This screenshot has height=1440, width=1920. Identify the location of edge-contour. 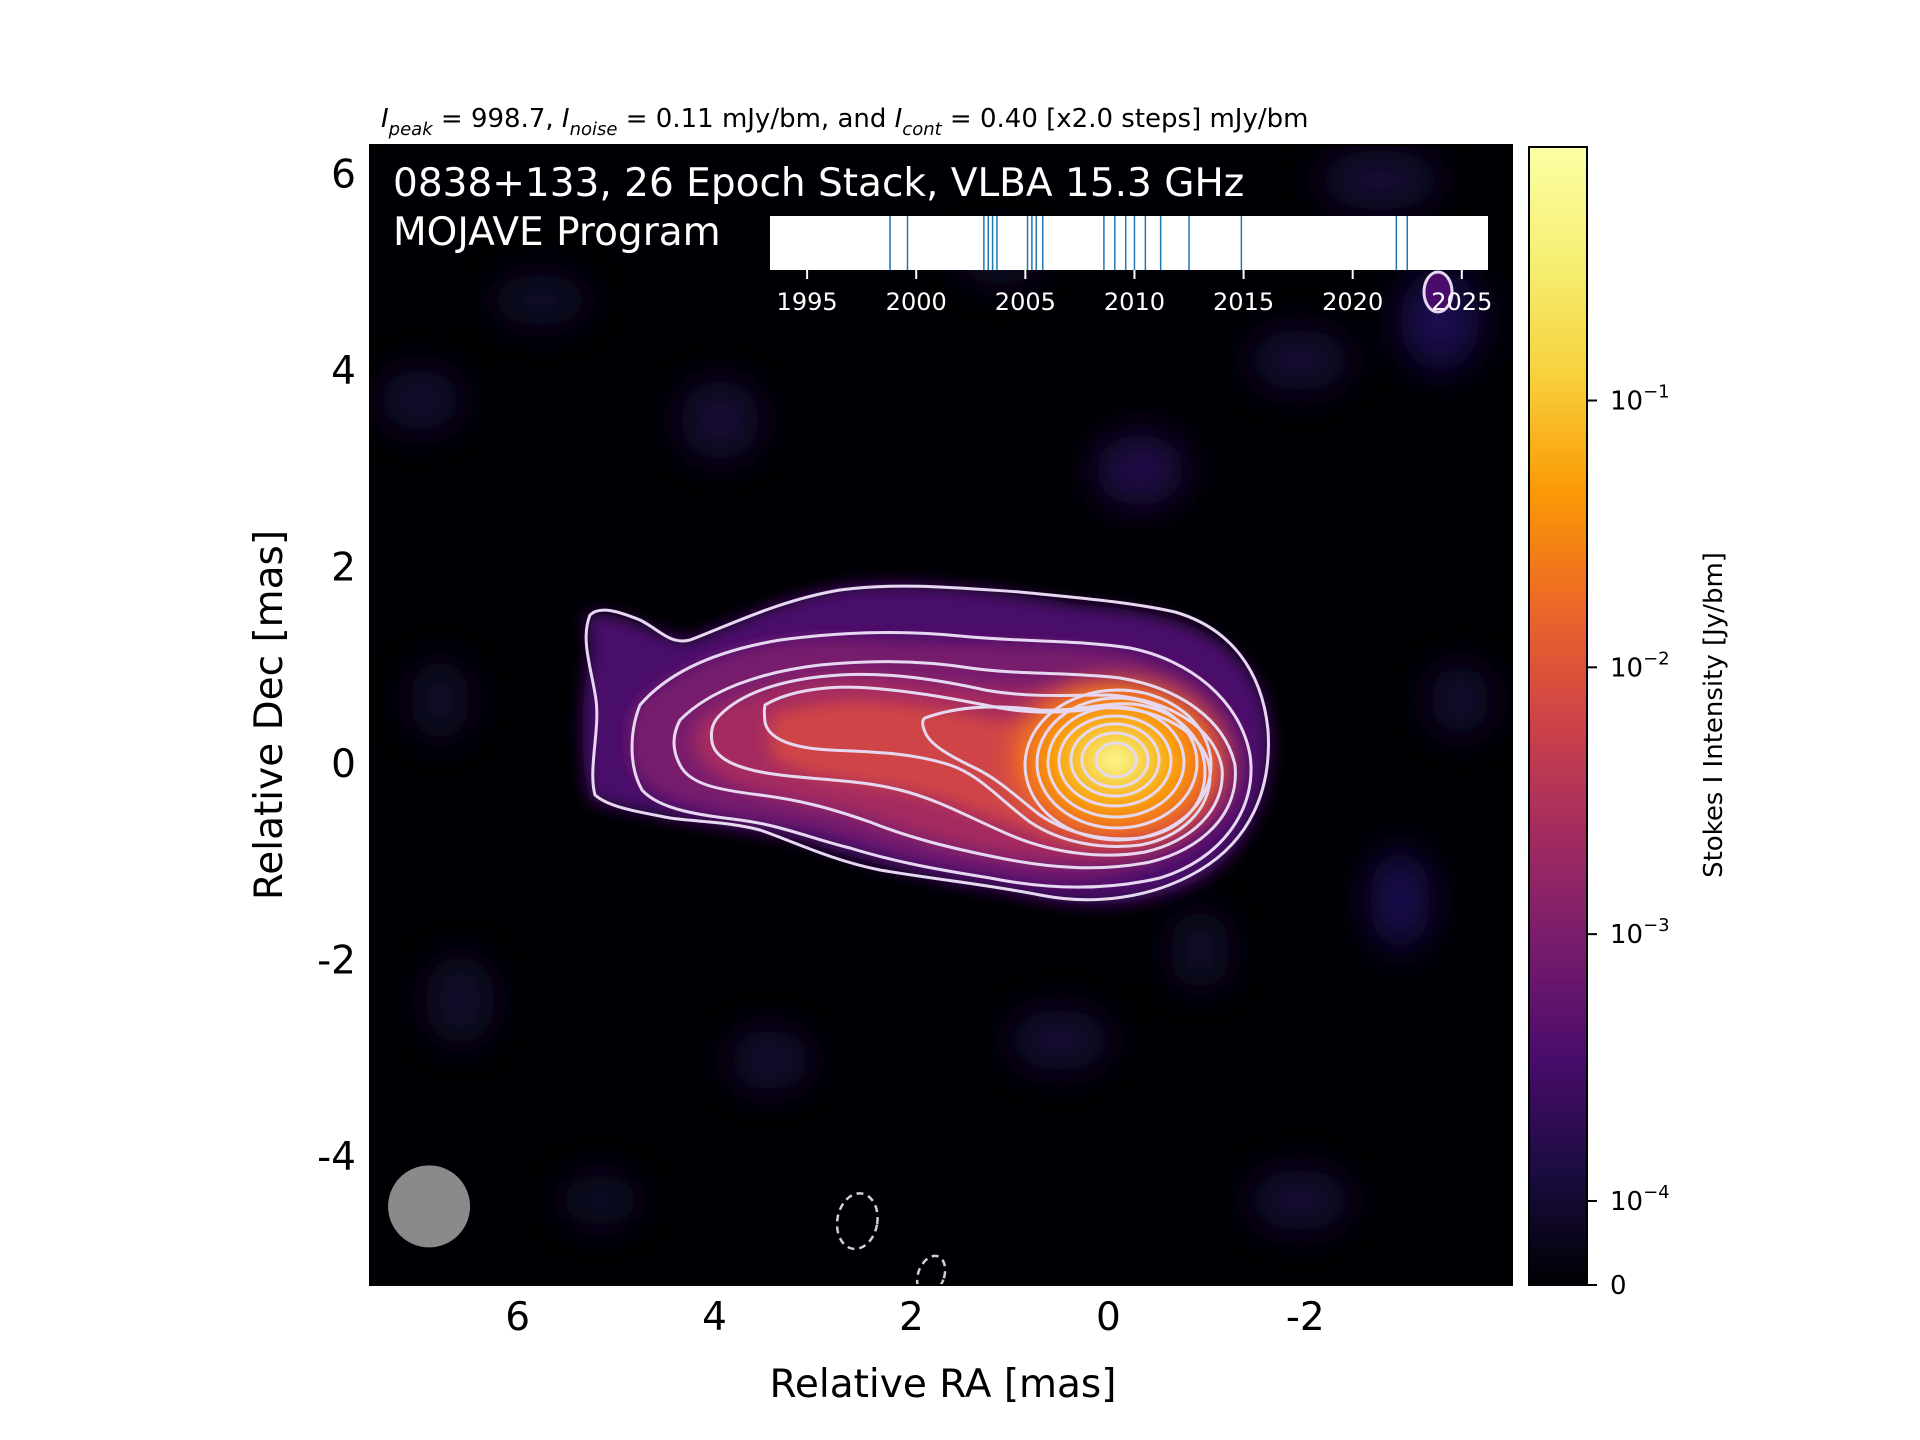
(1438, 292).